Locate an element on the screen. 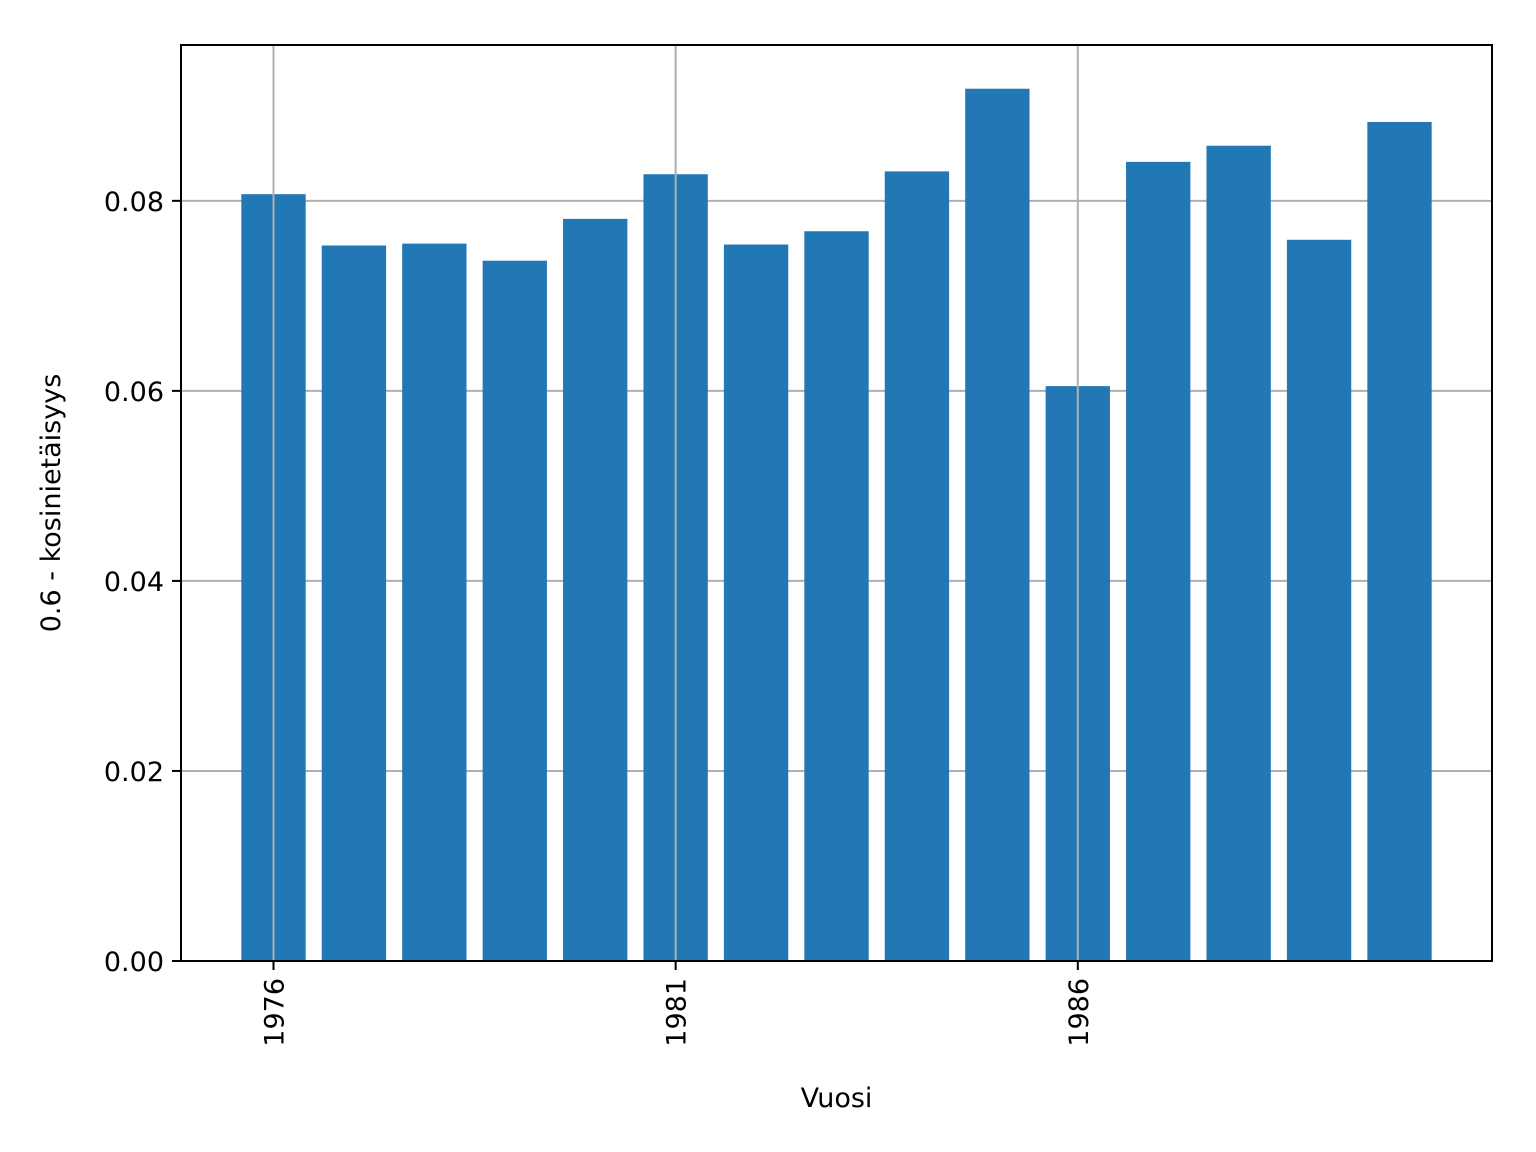  x-axis-label: Vuosi is located at coordinates (837, 1098).